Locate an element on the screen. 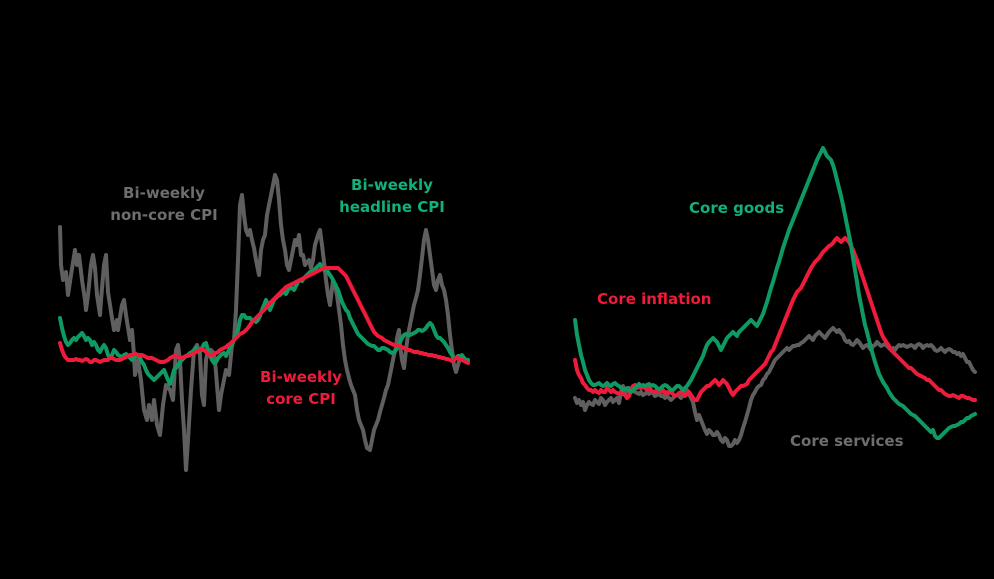  label-core-goods: Core goods is located at coordinates (737, 208).